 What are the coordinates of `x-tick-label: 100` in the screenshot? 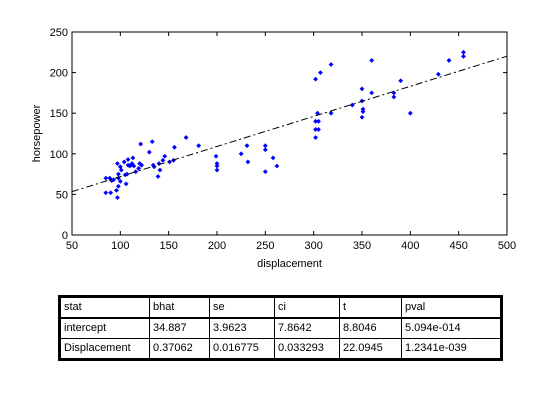 It's located at (120, 246).